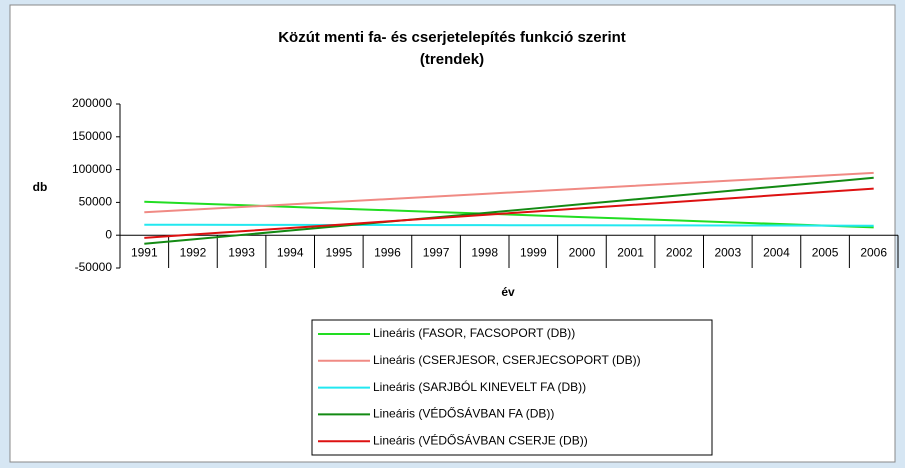 The height and width of the screenshot is (468, 905). What do you see at coordinates (463, 413) in the screenshot?
I see `legend-label: Lineáris (VÉDŐSÁVBAN FA (DB))` at bounding box center [463, 413].